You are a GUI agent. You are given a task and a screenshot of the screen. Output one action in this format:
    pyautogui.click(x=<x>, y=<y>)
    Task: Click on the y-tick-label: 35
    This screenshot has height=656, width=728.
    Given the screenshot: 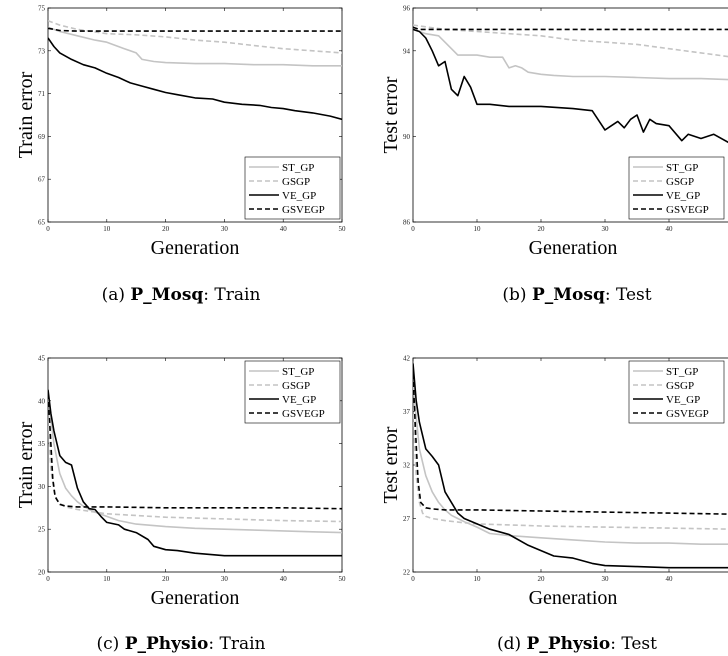 What is the action you would take?
    pyautogui.click(x=42, y=444)
    